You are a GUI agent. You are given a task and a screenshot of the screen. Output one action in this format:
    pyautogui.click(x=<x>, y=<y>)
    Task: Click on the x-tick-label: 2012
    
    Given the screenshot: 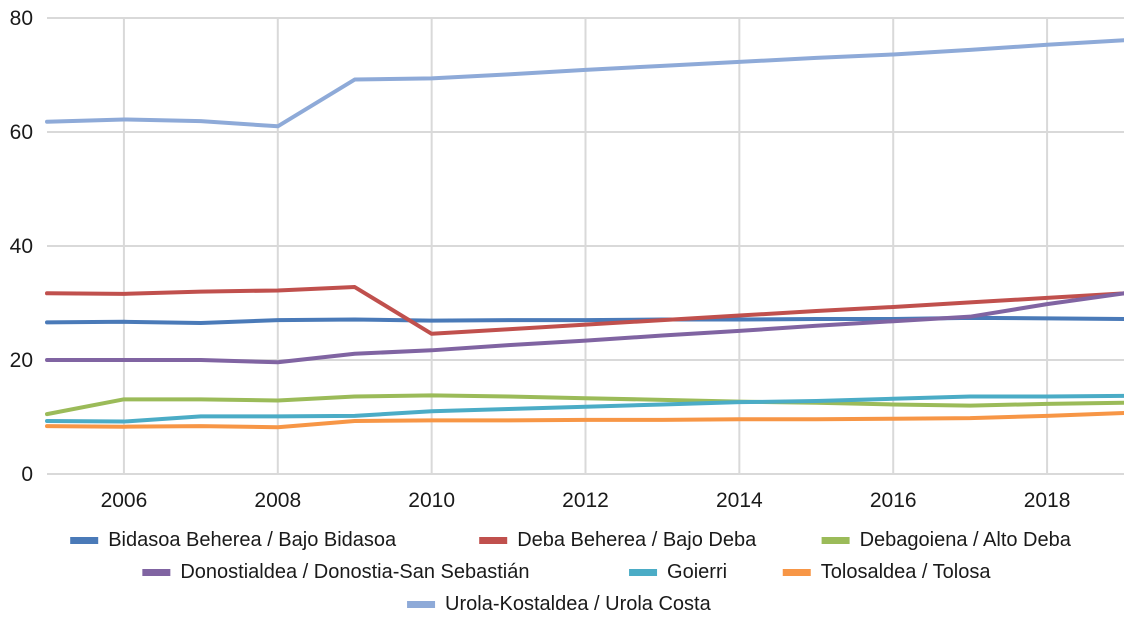 What is the action you would take?
    pyautogui.click(x=585, y=500)
    